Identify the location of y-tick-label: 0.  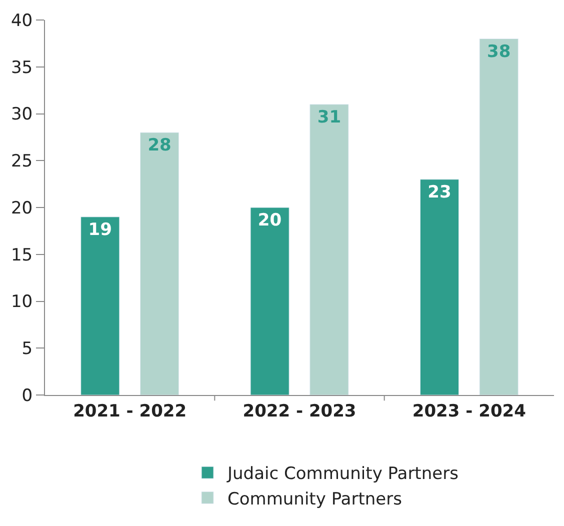
(27, 396).